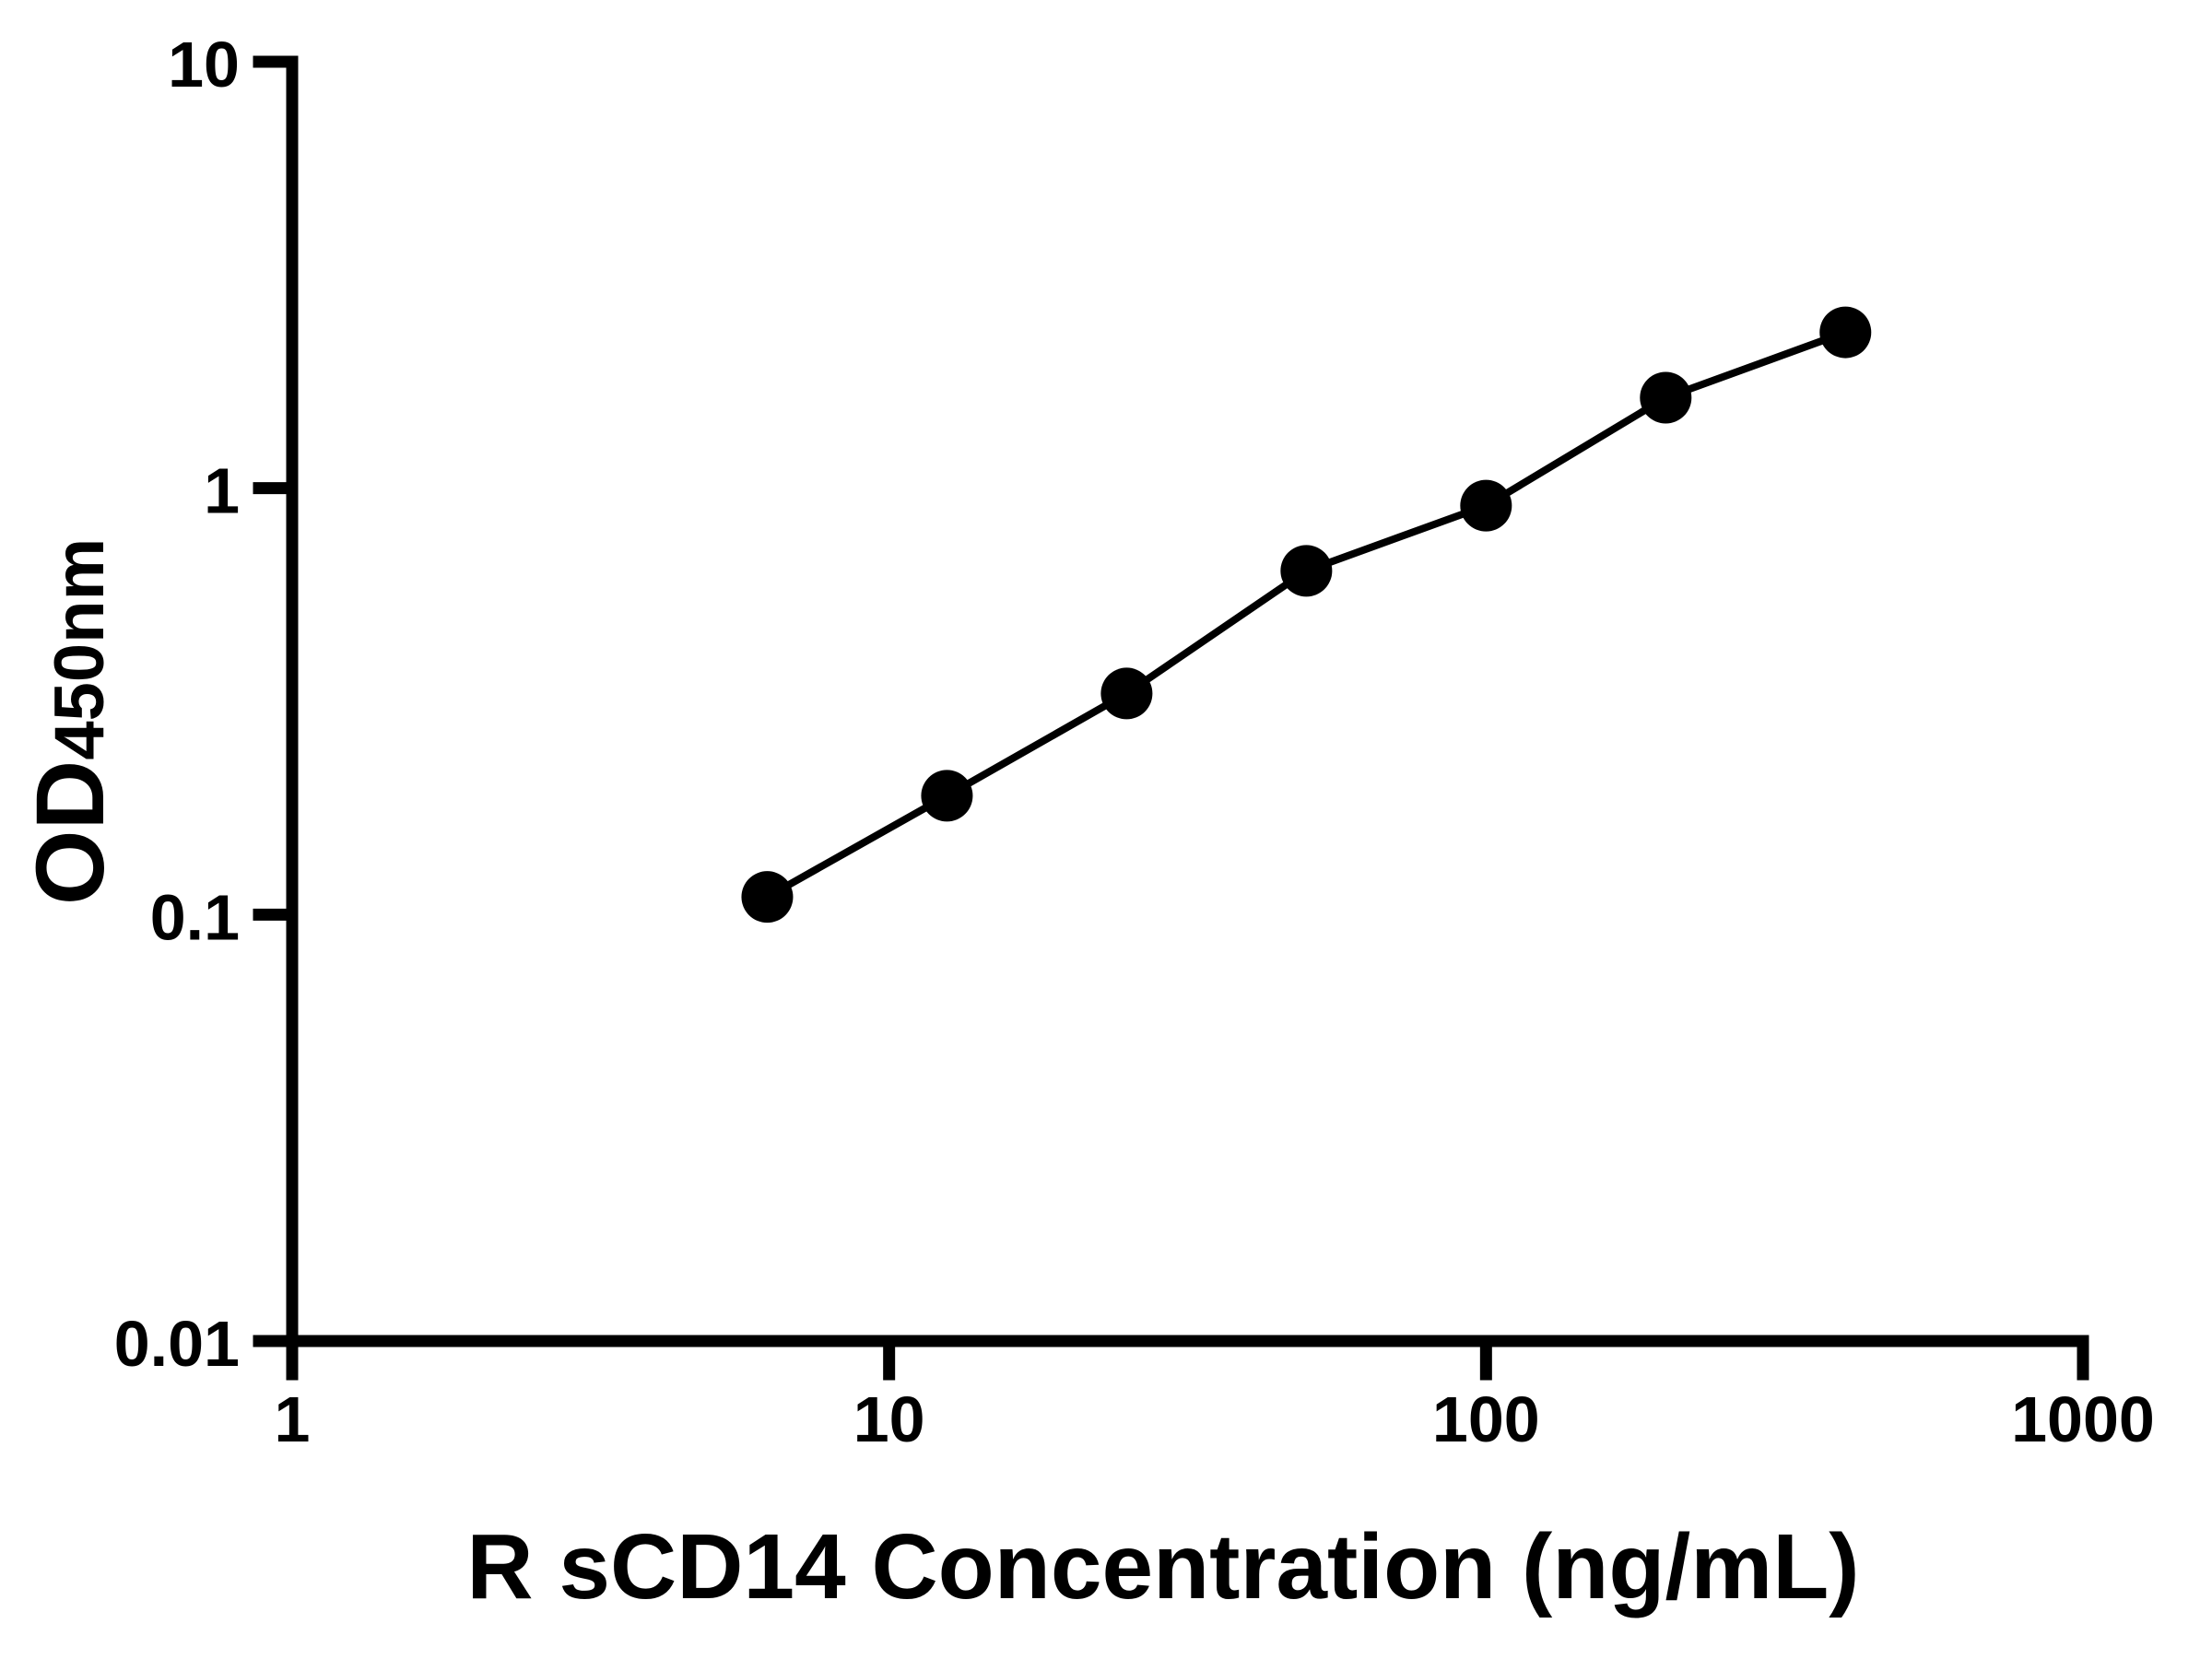  Describe the element at coordinates (70, 833) in the screenshot. I see `y-axis-title-main: OD` at that location.